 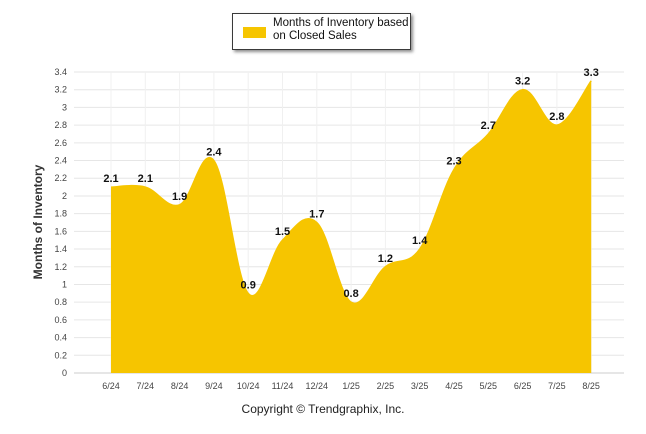 I want to click on x-tick-label: 4/25, so click(x=454, y=386).